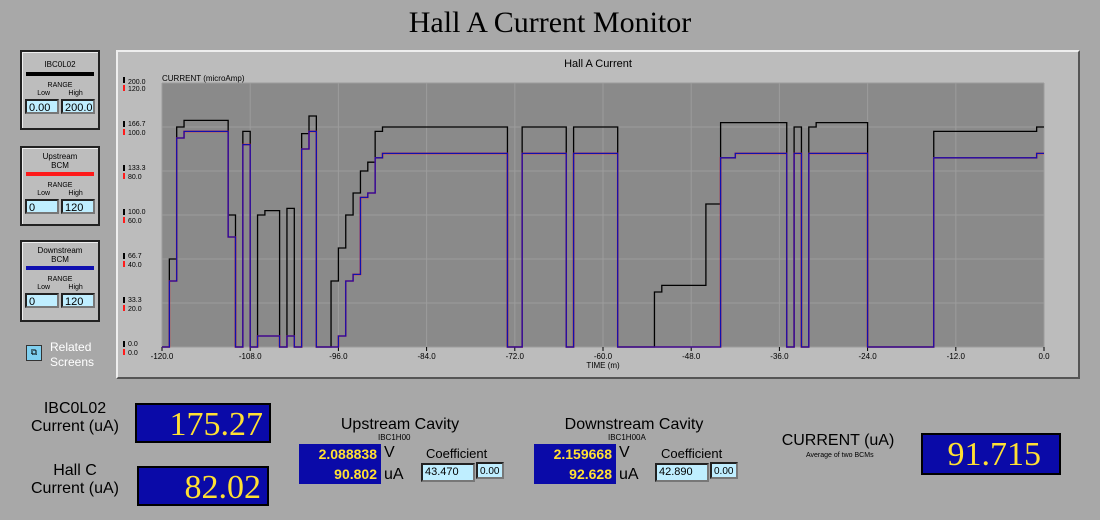  I want to click on downstream-coef-label: Coefficient, so click(692, 453).